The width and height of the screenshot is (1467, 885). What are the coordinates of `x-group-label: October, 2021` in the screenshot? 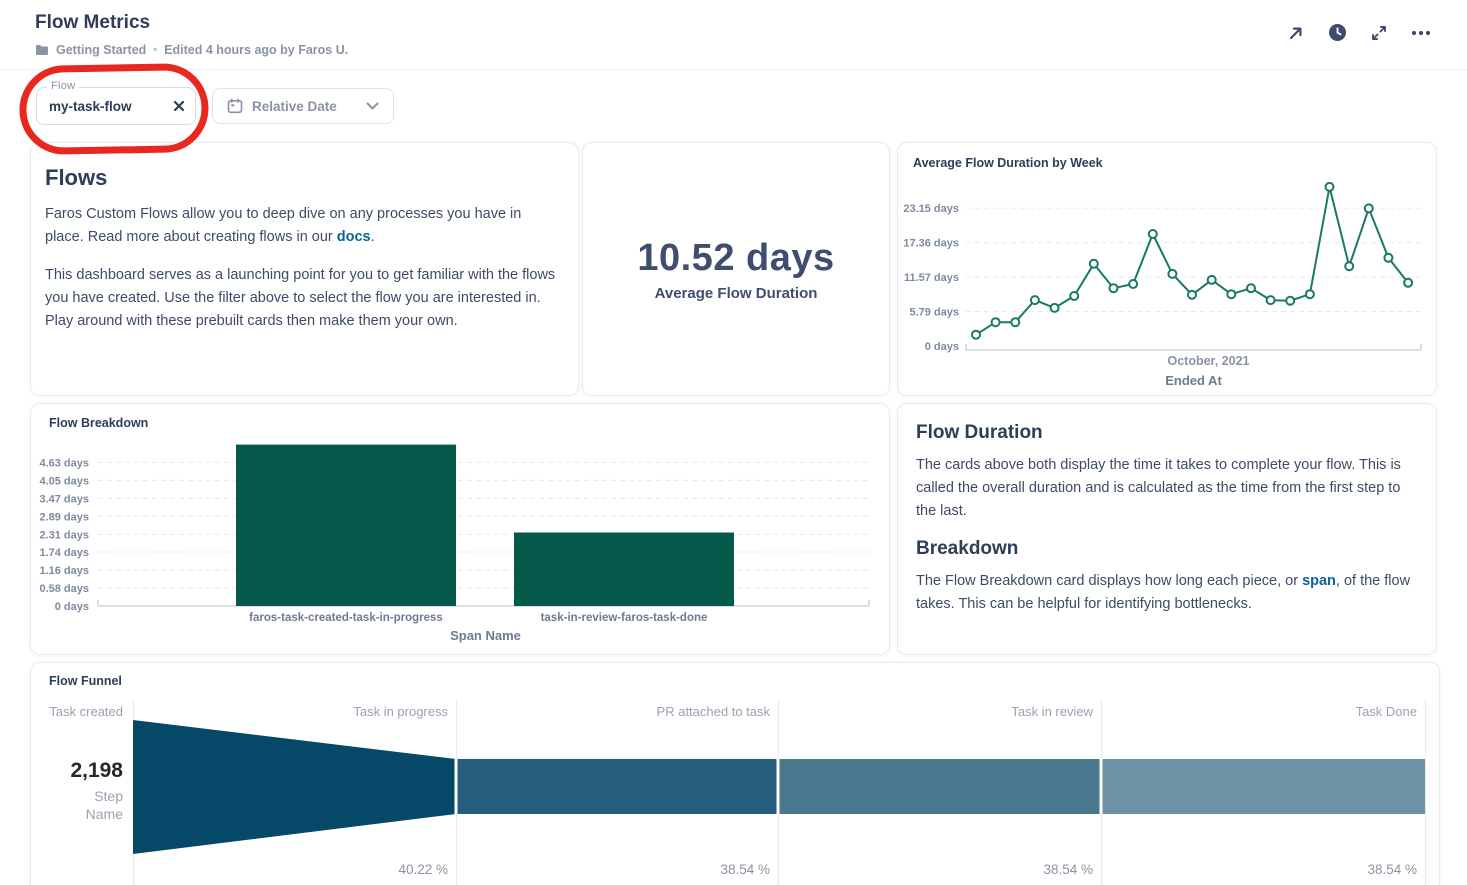 It's located at (1209, 361).